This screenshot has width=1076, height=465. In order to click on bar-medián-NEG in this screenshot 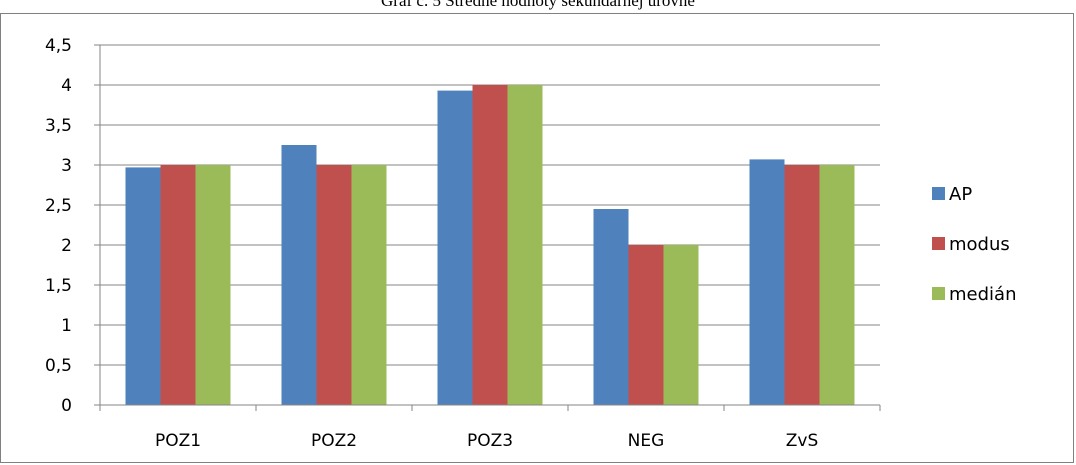, I will do `click(681, 325)`.